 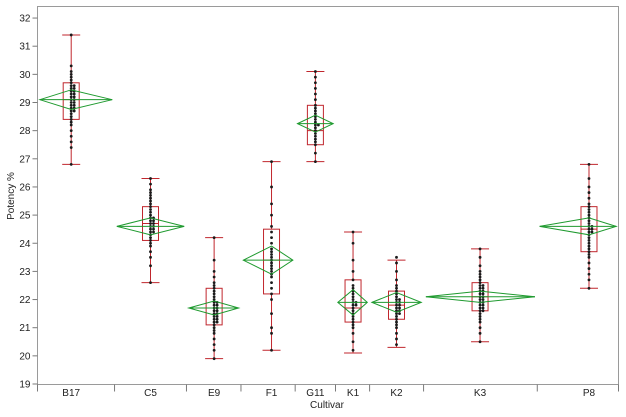 I want to click on x-tick-label: G11, so click(x=315, y=393).